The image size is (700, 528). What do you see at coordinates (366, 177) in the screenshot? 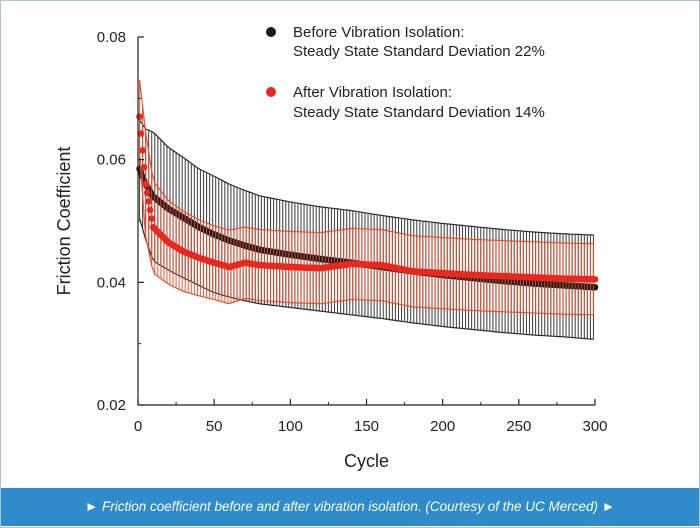
I see `error-cap-upper` at bounding box center [366, 177].